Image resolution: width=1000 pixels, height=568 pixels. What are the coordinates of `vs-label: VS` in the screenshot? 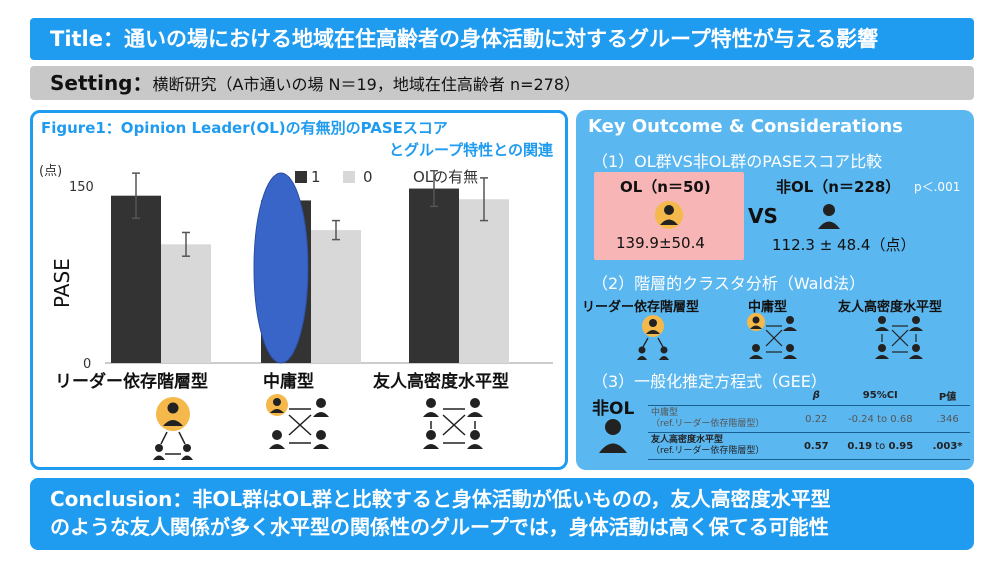 It's located at (763, 216).